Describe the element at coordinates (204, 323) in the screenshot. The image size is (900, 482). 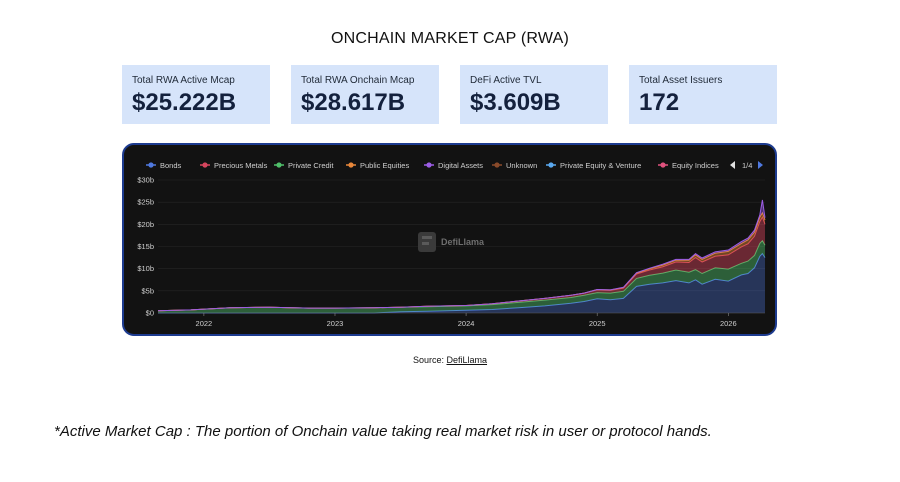
I see `x-tick-label: 2022` at that location.